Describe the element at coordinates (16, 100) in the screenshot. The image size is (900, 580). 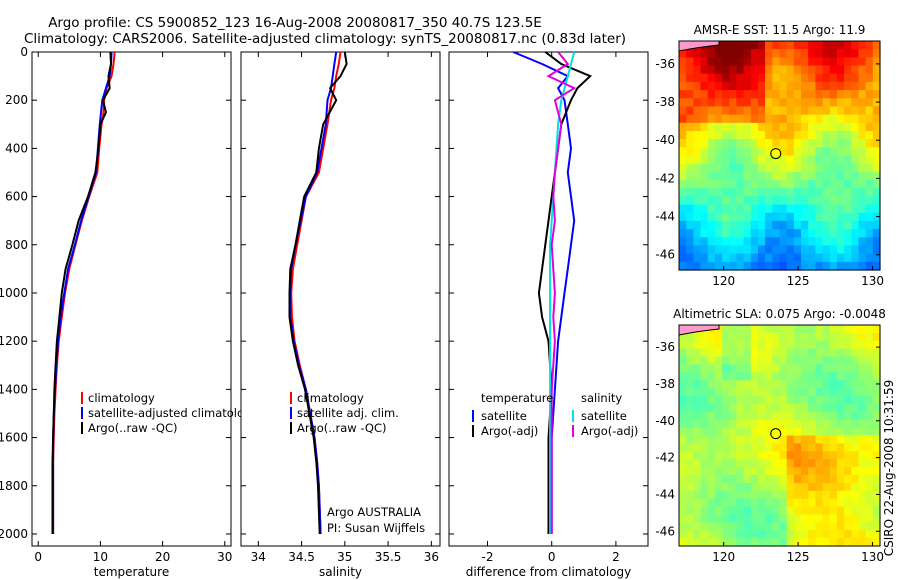
I see `y-tick-label: 200` at that location.